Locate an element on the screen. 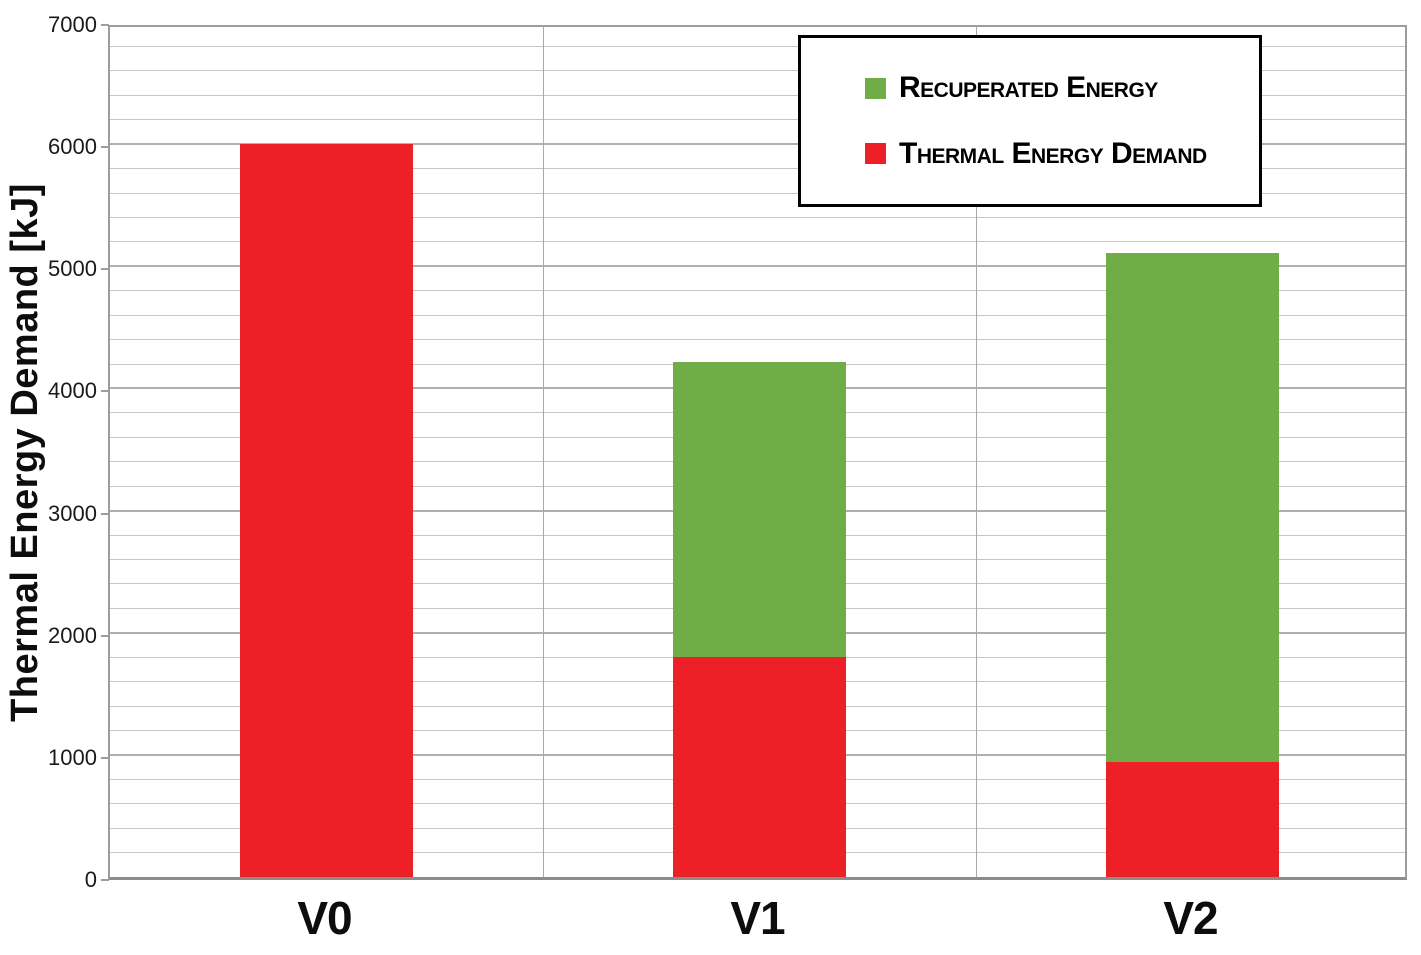 The image size is (1421, 955). y-tick-label: 7000 is located at coordinates (72, 24).